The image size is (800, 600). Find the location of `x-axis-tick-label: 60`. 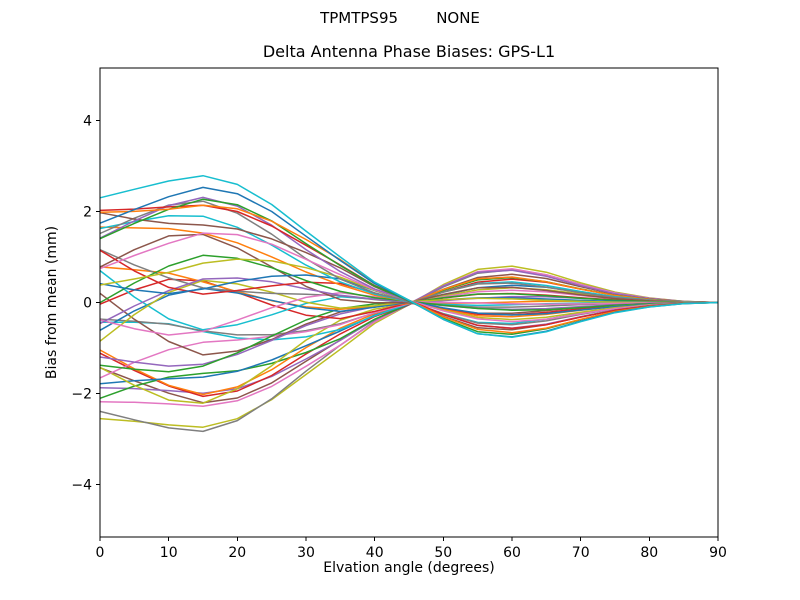

x-axis-tick-label: 60 is located at coordinates (512, 553).